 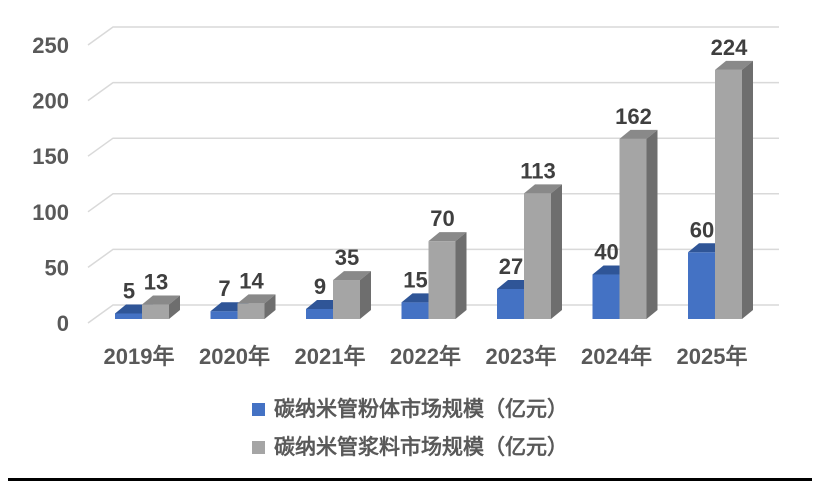 I want to click on bar-slurry-2023年, so click(x=543, y=251).